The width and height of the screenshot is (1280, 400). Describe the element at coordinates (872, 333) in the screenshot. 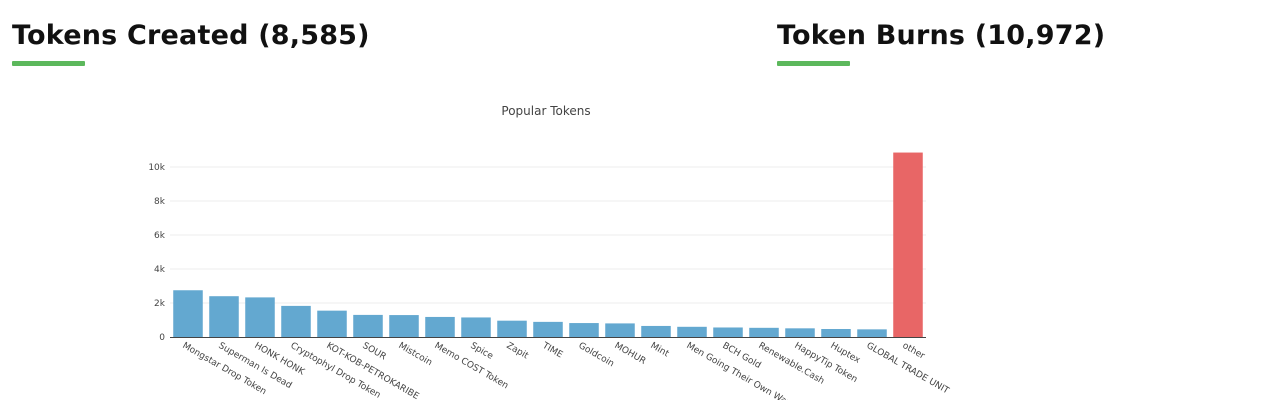

I see `bar-global-trade-unit` at that location.